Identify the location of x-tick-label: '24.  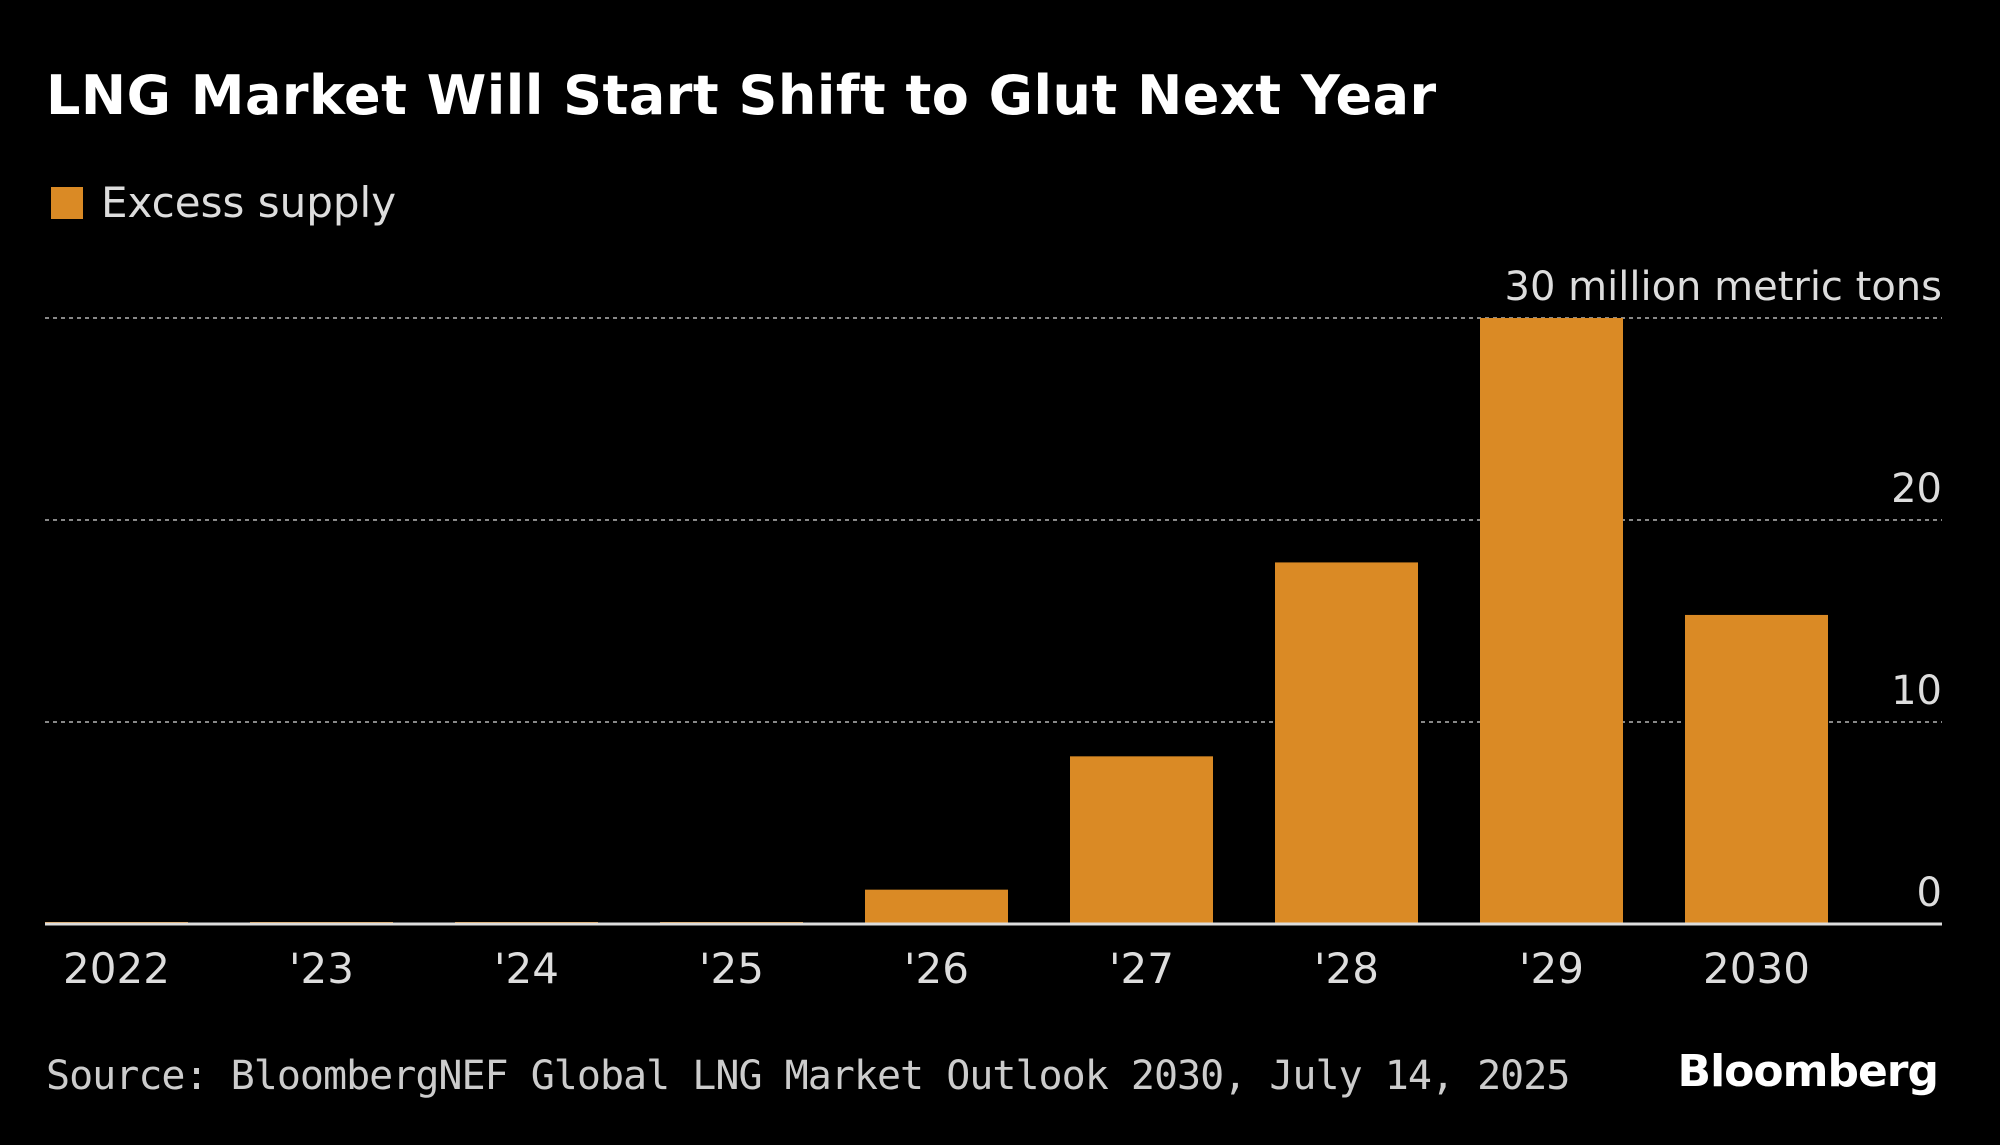
(526, 968).